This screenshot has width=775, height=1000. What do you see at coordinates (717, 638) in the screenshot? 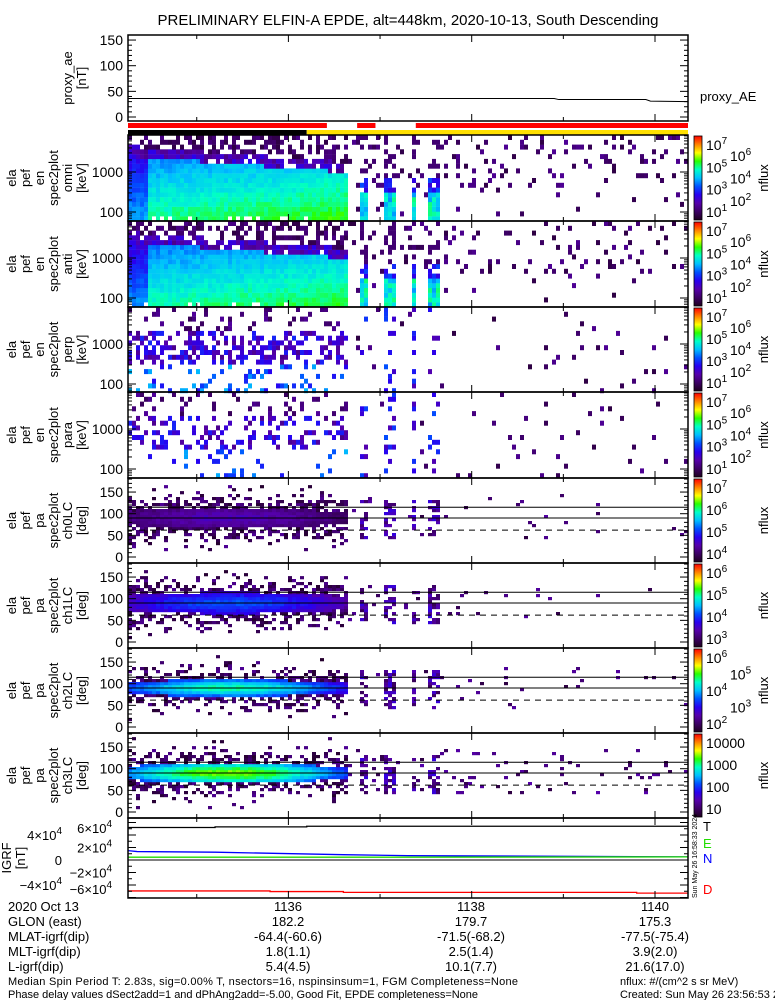
I see `label: 103` at bounding box center [717, 638].